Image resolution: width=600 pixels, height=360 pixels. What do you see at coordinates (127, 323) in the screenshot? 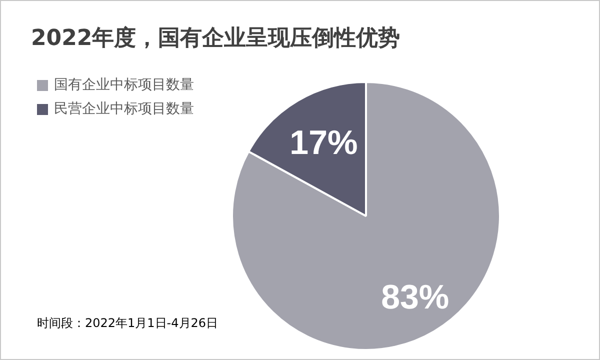
I see `text: 时间段：2022年1月1日-4月26日` at bounding box center [127, 323].